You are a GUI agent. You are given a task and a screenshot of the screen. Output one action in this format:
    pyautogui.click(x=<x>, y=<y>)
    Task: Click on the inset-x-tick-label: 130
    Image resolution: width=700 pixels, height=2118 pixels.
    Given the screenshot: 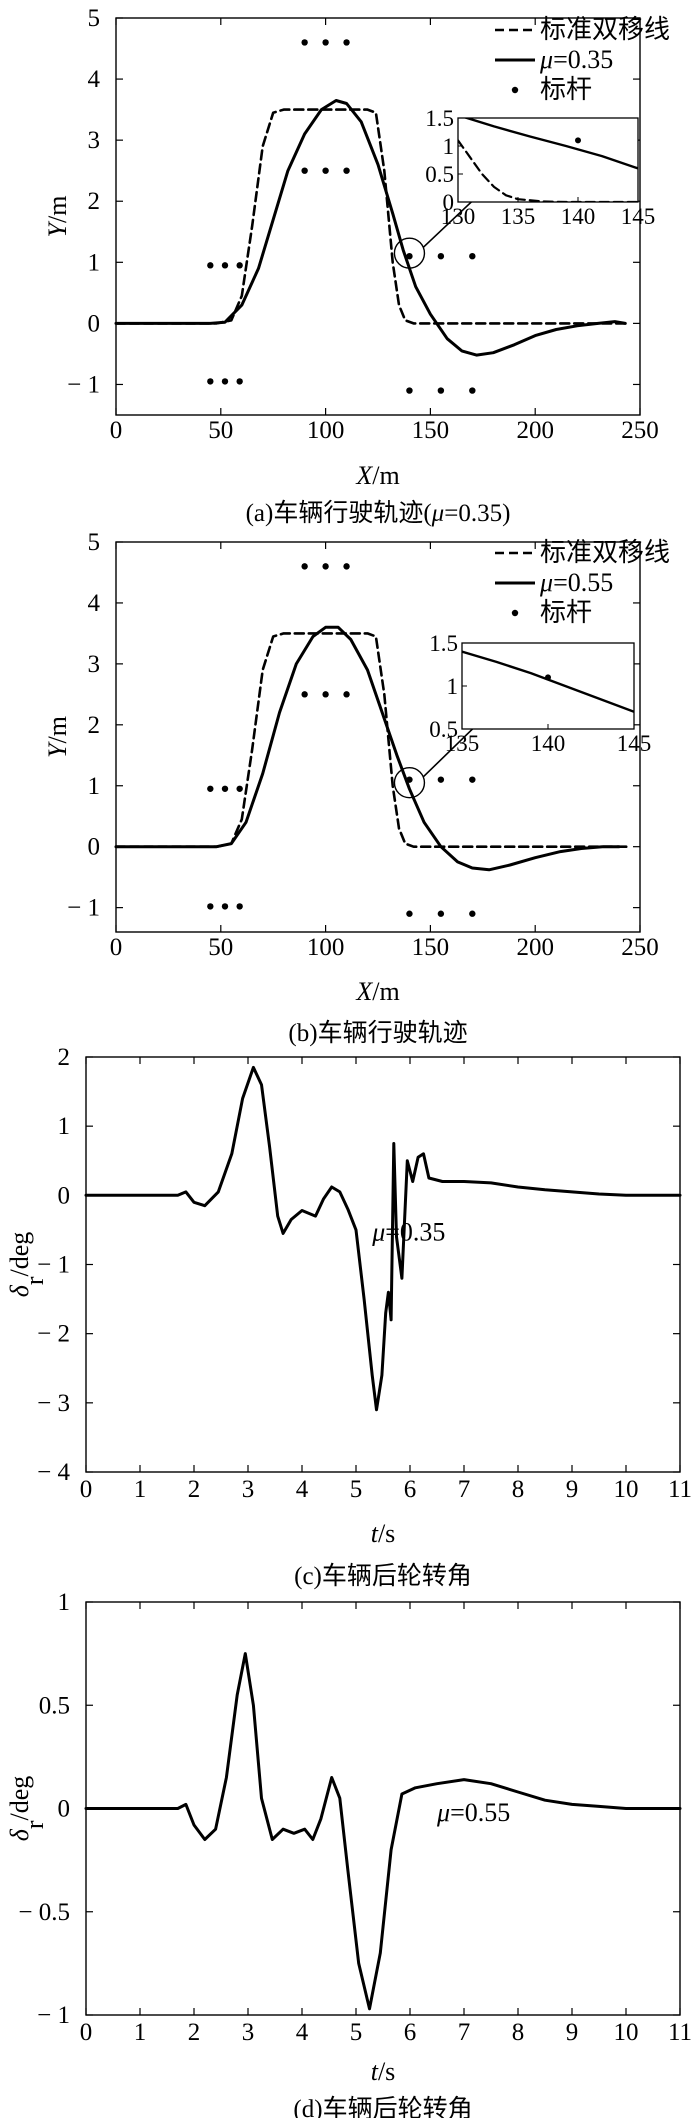 What is the action you would take?
    pyautogui.click(x=458, y=216)
    